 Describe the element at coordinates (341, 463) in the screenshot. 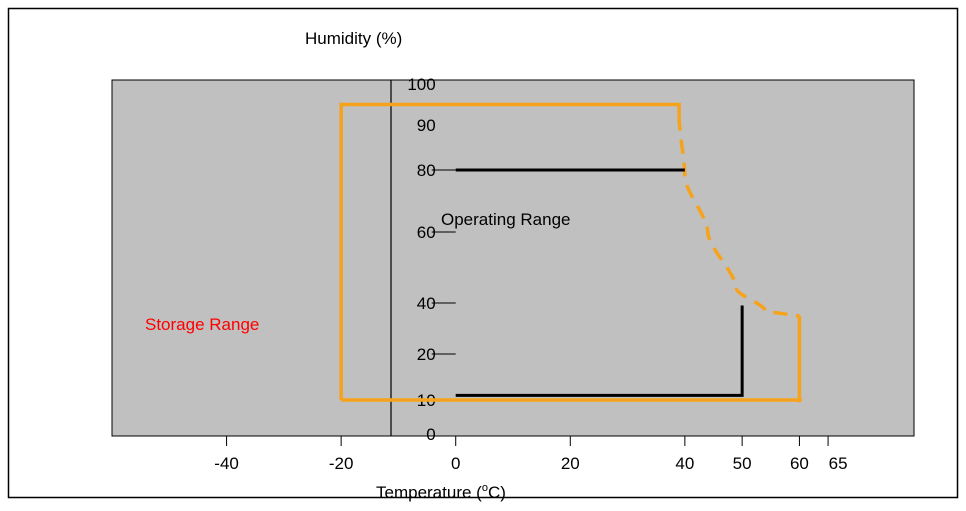

I see `x-tick-label: -20` at that location.